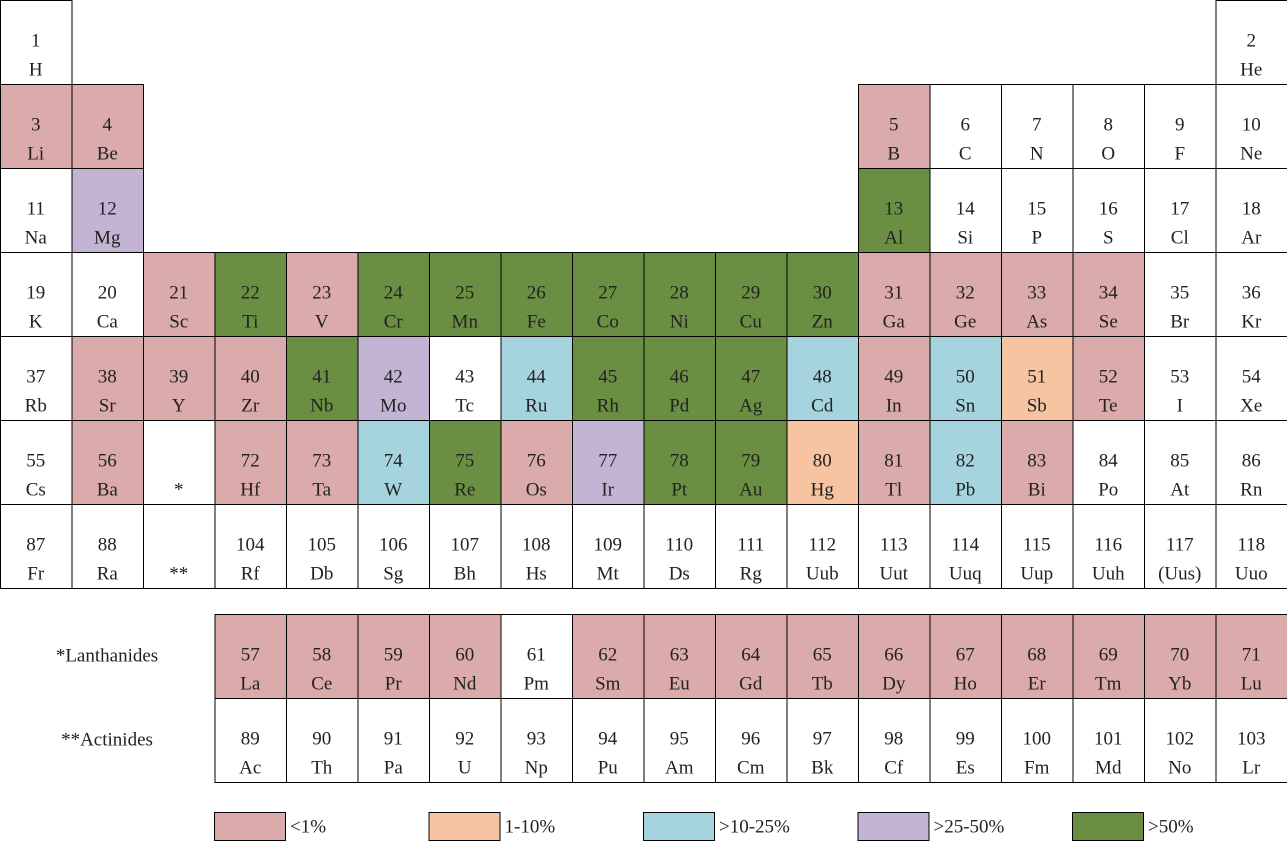  What do you see at coordinates (178, 321) in the screenshot?
I see `element-symbol: Sc` at bounding box center [178, 321].